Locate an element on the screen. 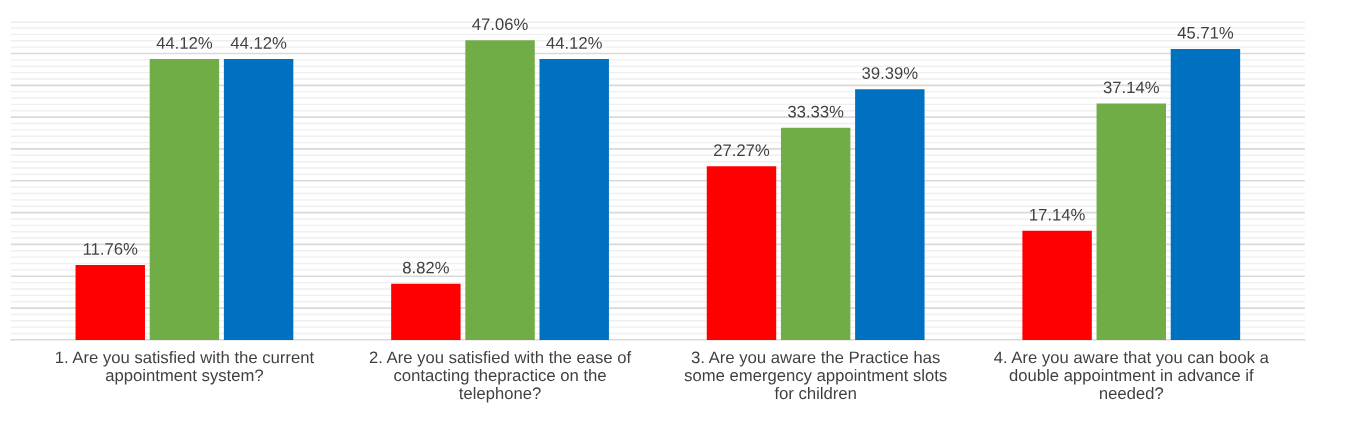 This screenshot has width=1355, height=433. data-label: 27.27% is located at coordinates (742, 150).